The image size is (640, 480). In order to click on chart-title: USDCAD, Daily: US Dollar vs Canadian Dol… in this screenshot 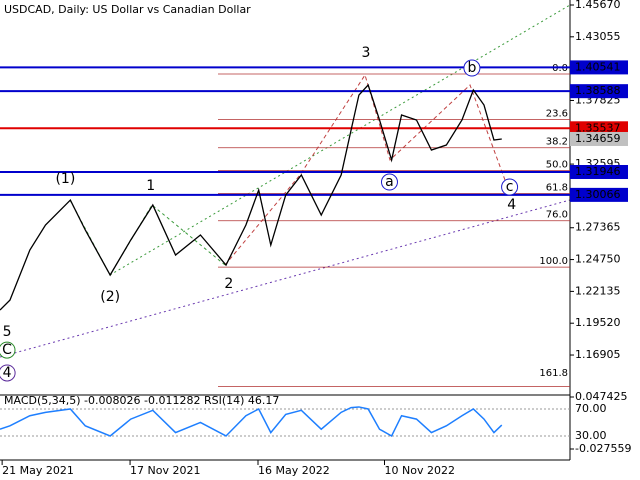, I will do `click(127, 9)`.